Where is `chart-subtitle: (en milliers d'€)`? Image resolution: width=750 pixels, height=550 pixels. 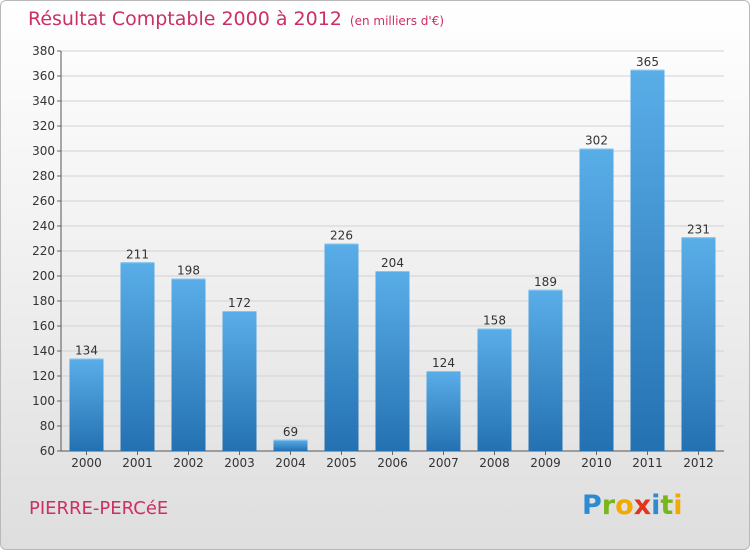 chart-subtitle: (en milliers d'€) is located at coordinates (397, 21).